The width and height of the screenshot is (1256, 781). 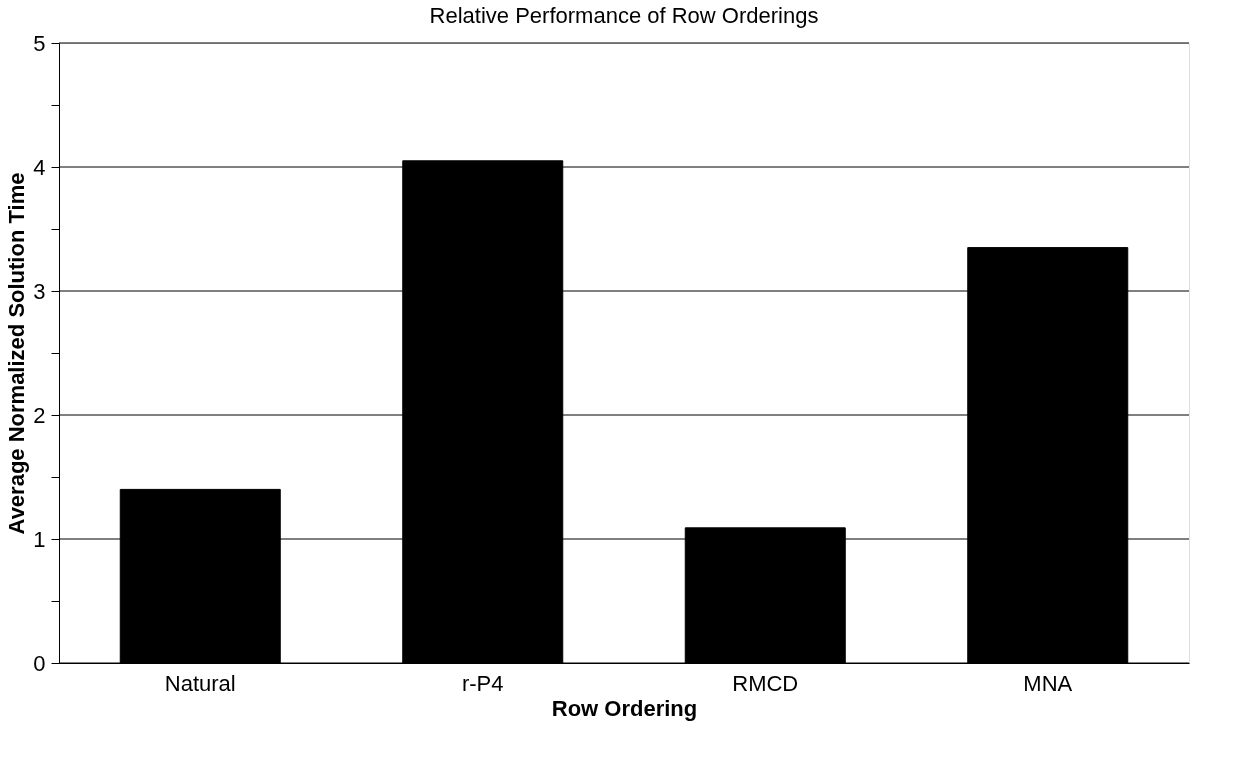 I want to click on y-axis-title: Average Normalized Solution Time, so click(x=17, y=353).